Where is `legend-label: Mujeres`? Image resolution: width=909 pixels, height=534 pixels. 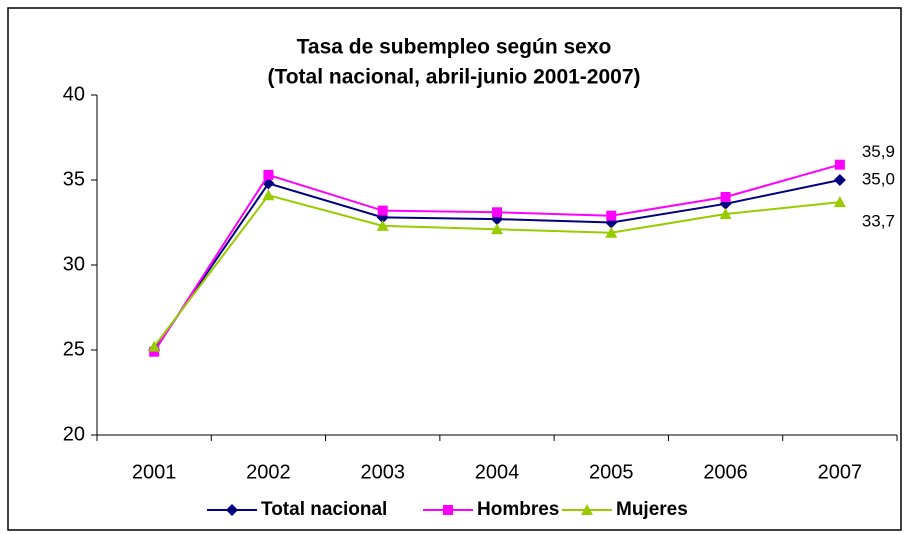 legend-label: Mujeres is located at coordinates (652, 509).